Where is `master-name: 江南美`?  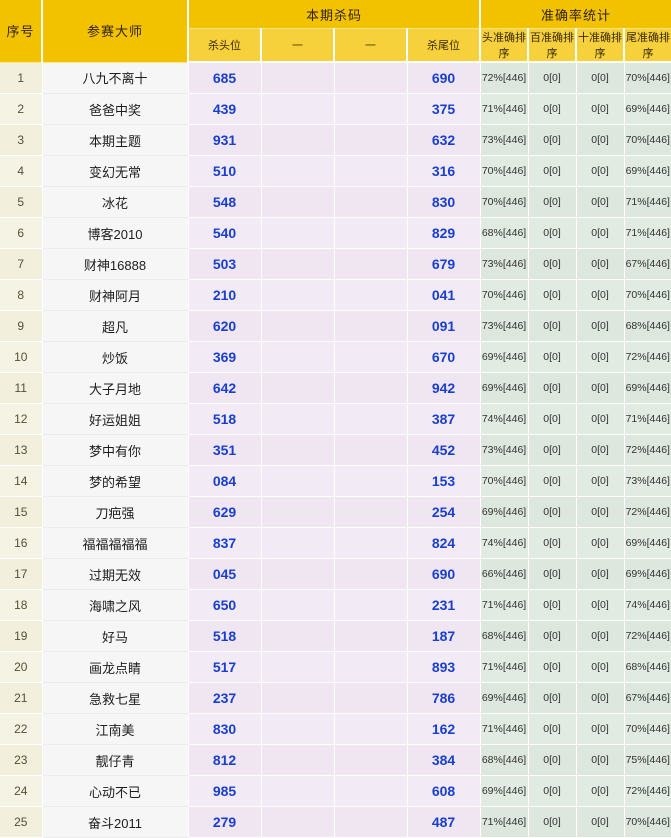
master-name: 江南美 is located at coordinates (115, 729).